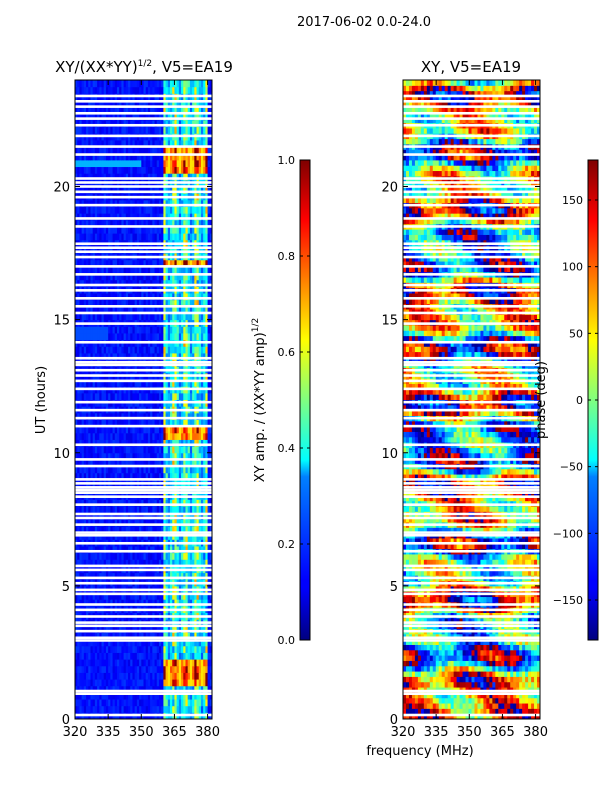 The image size is (600, 800). I want to click on amplitude-row, so click(143, 683).